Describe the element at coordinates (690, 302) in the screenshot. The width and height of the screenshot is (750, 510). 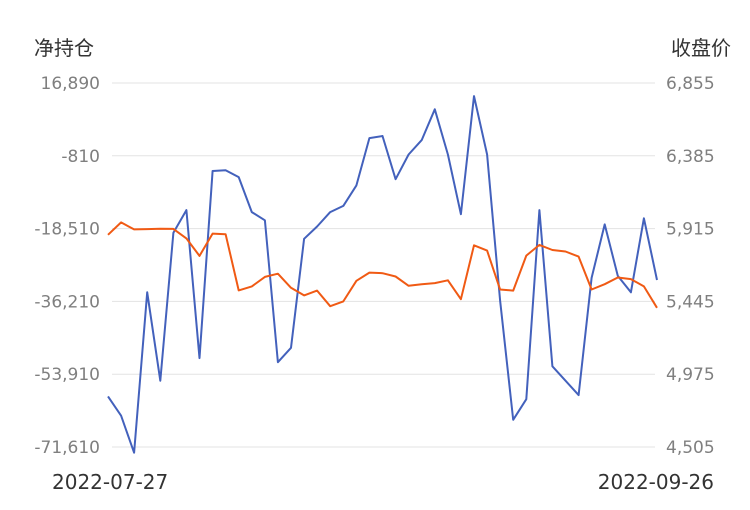
I see `right-tick-label: 5,445` at that location.